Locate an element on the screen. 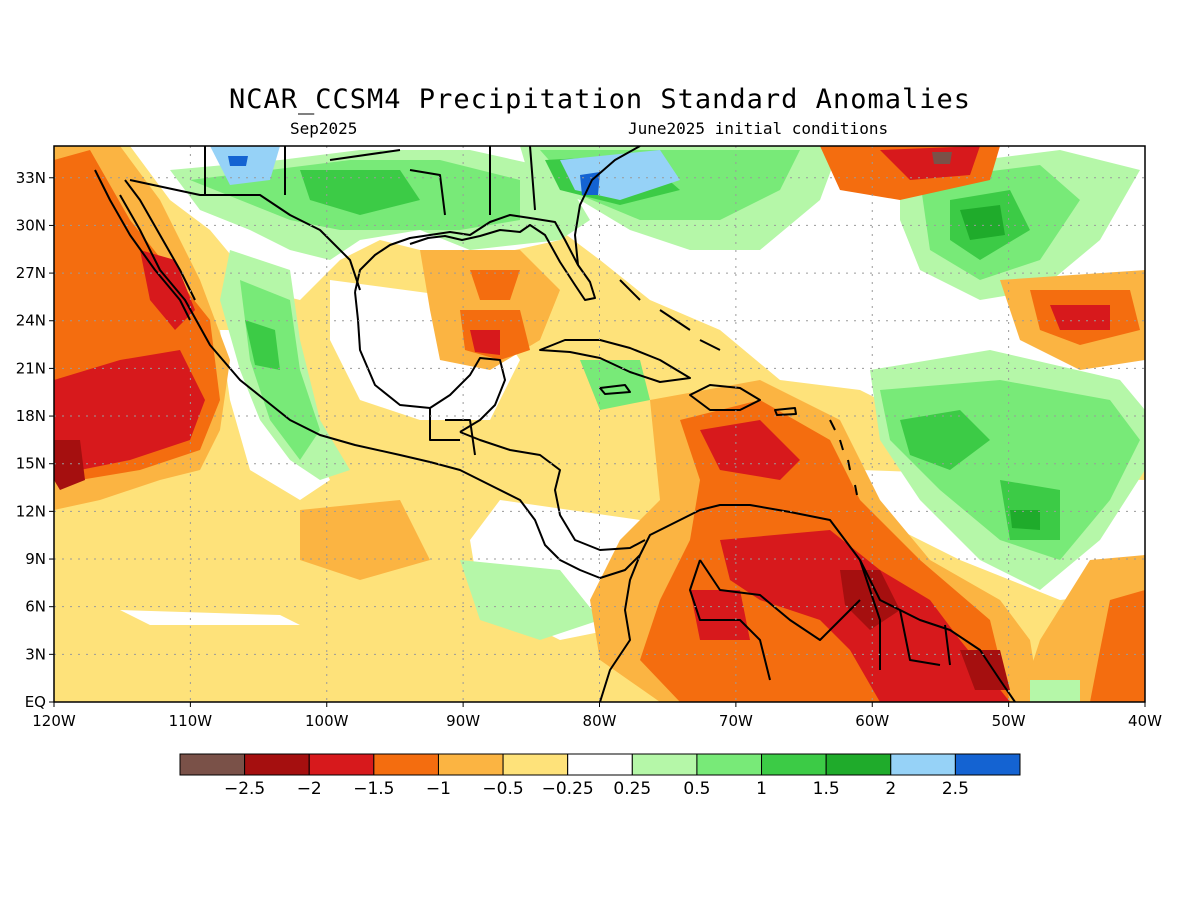 This screenshot has width=1200, height=900. colorbar-label: 1 is located at coordinates (761, 789).